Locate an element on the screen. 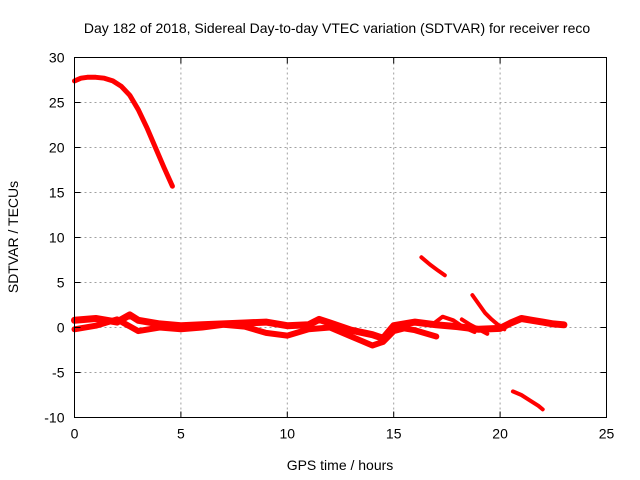 This screenshot has height=480, width=640. series-baseline-lower is located at coordinates (255, 332).